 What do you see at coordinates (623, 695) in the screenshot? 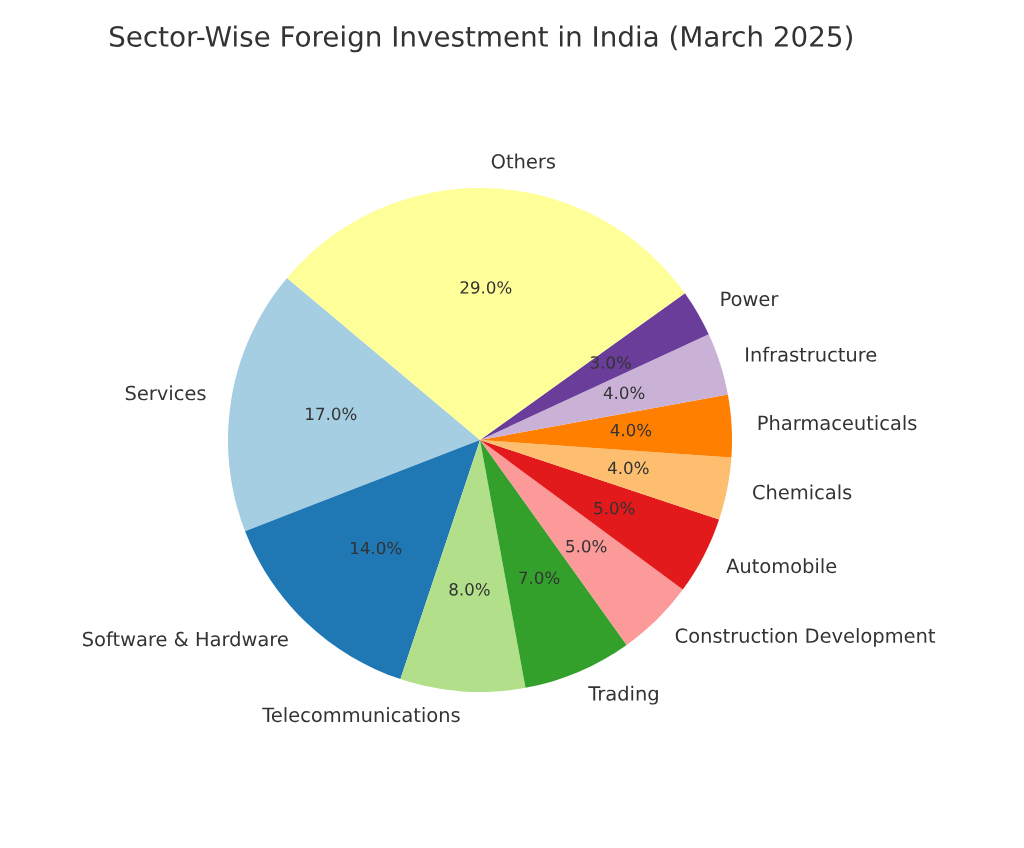
I see `slice-label: Trading` at bounding box center [623, 695].